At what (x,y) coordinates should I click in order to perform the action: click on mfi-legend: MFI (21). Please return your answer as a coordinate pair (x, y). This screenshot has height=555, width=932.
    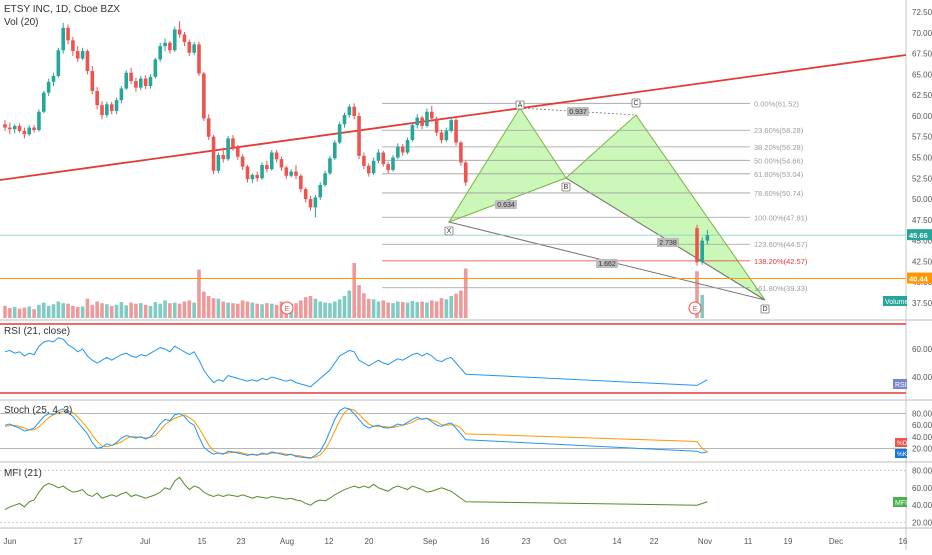
    Looking at the image, I should click on (23, 473).